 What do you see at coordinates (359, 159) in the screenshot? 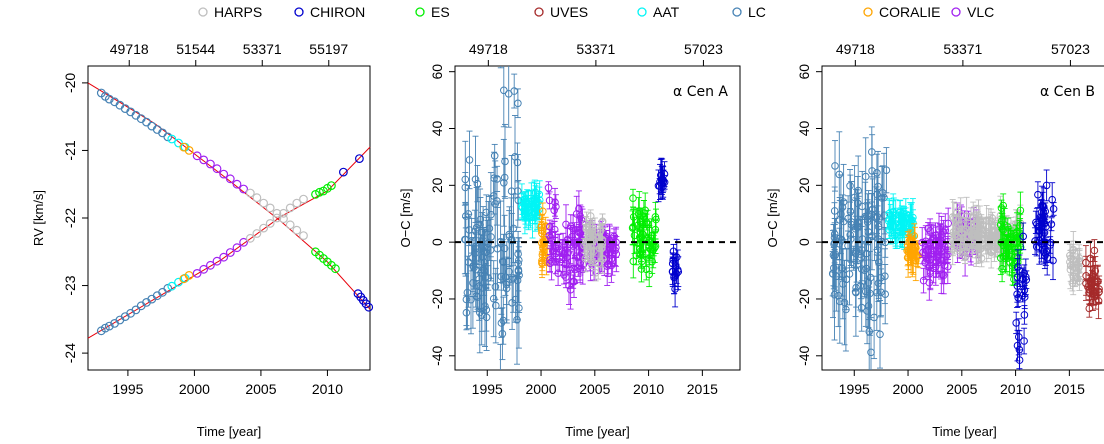
I see `rv-point-chiron` at bounding box center [359, 159].